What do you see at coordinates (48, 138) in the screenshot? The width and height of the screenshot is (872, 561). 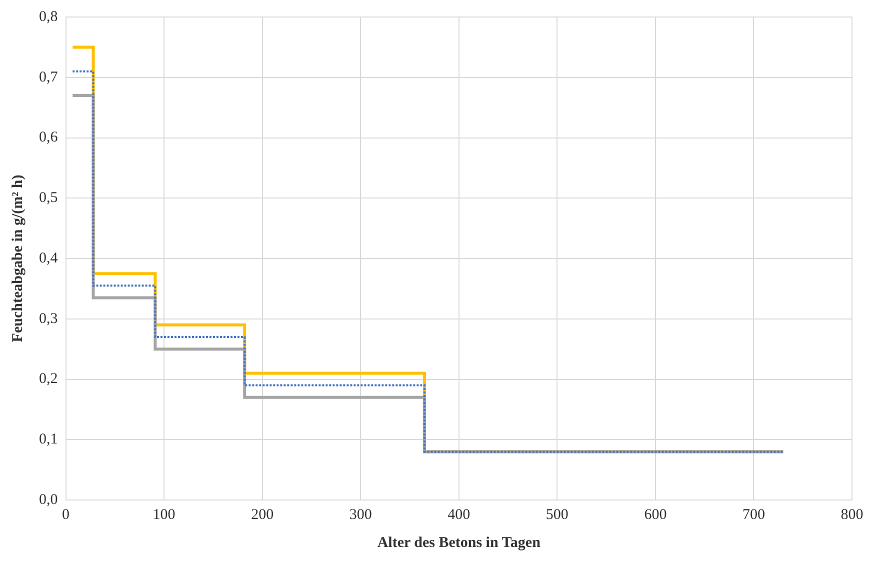 I see `y-tick-label: 0,6` at bounding box center [48, 138].